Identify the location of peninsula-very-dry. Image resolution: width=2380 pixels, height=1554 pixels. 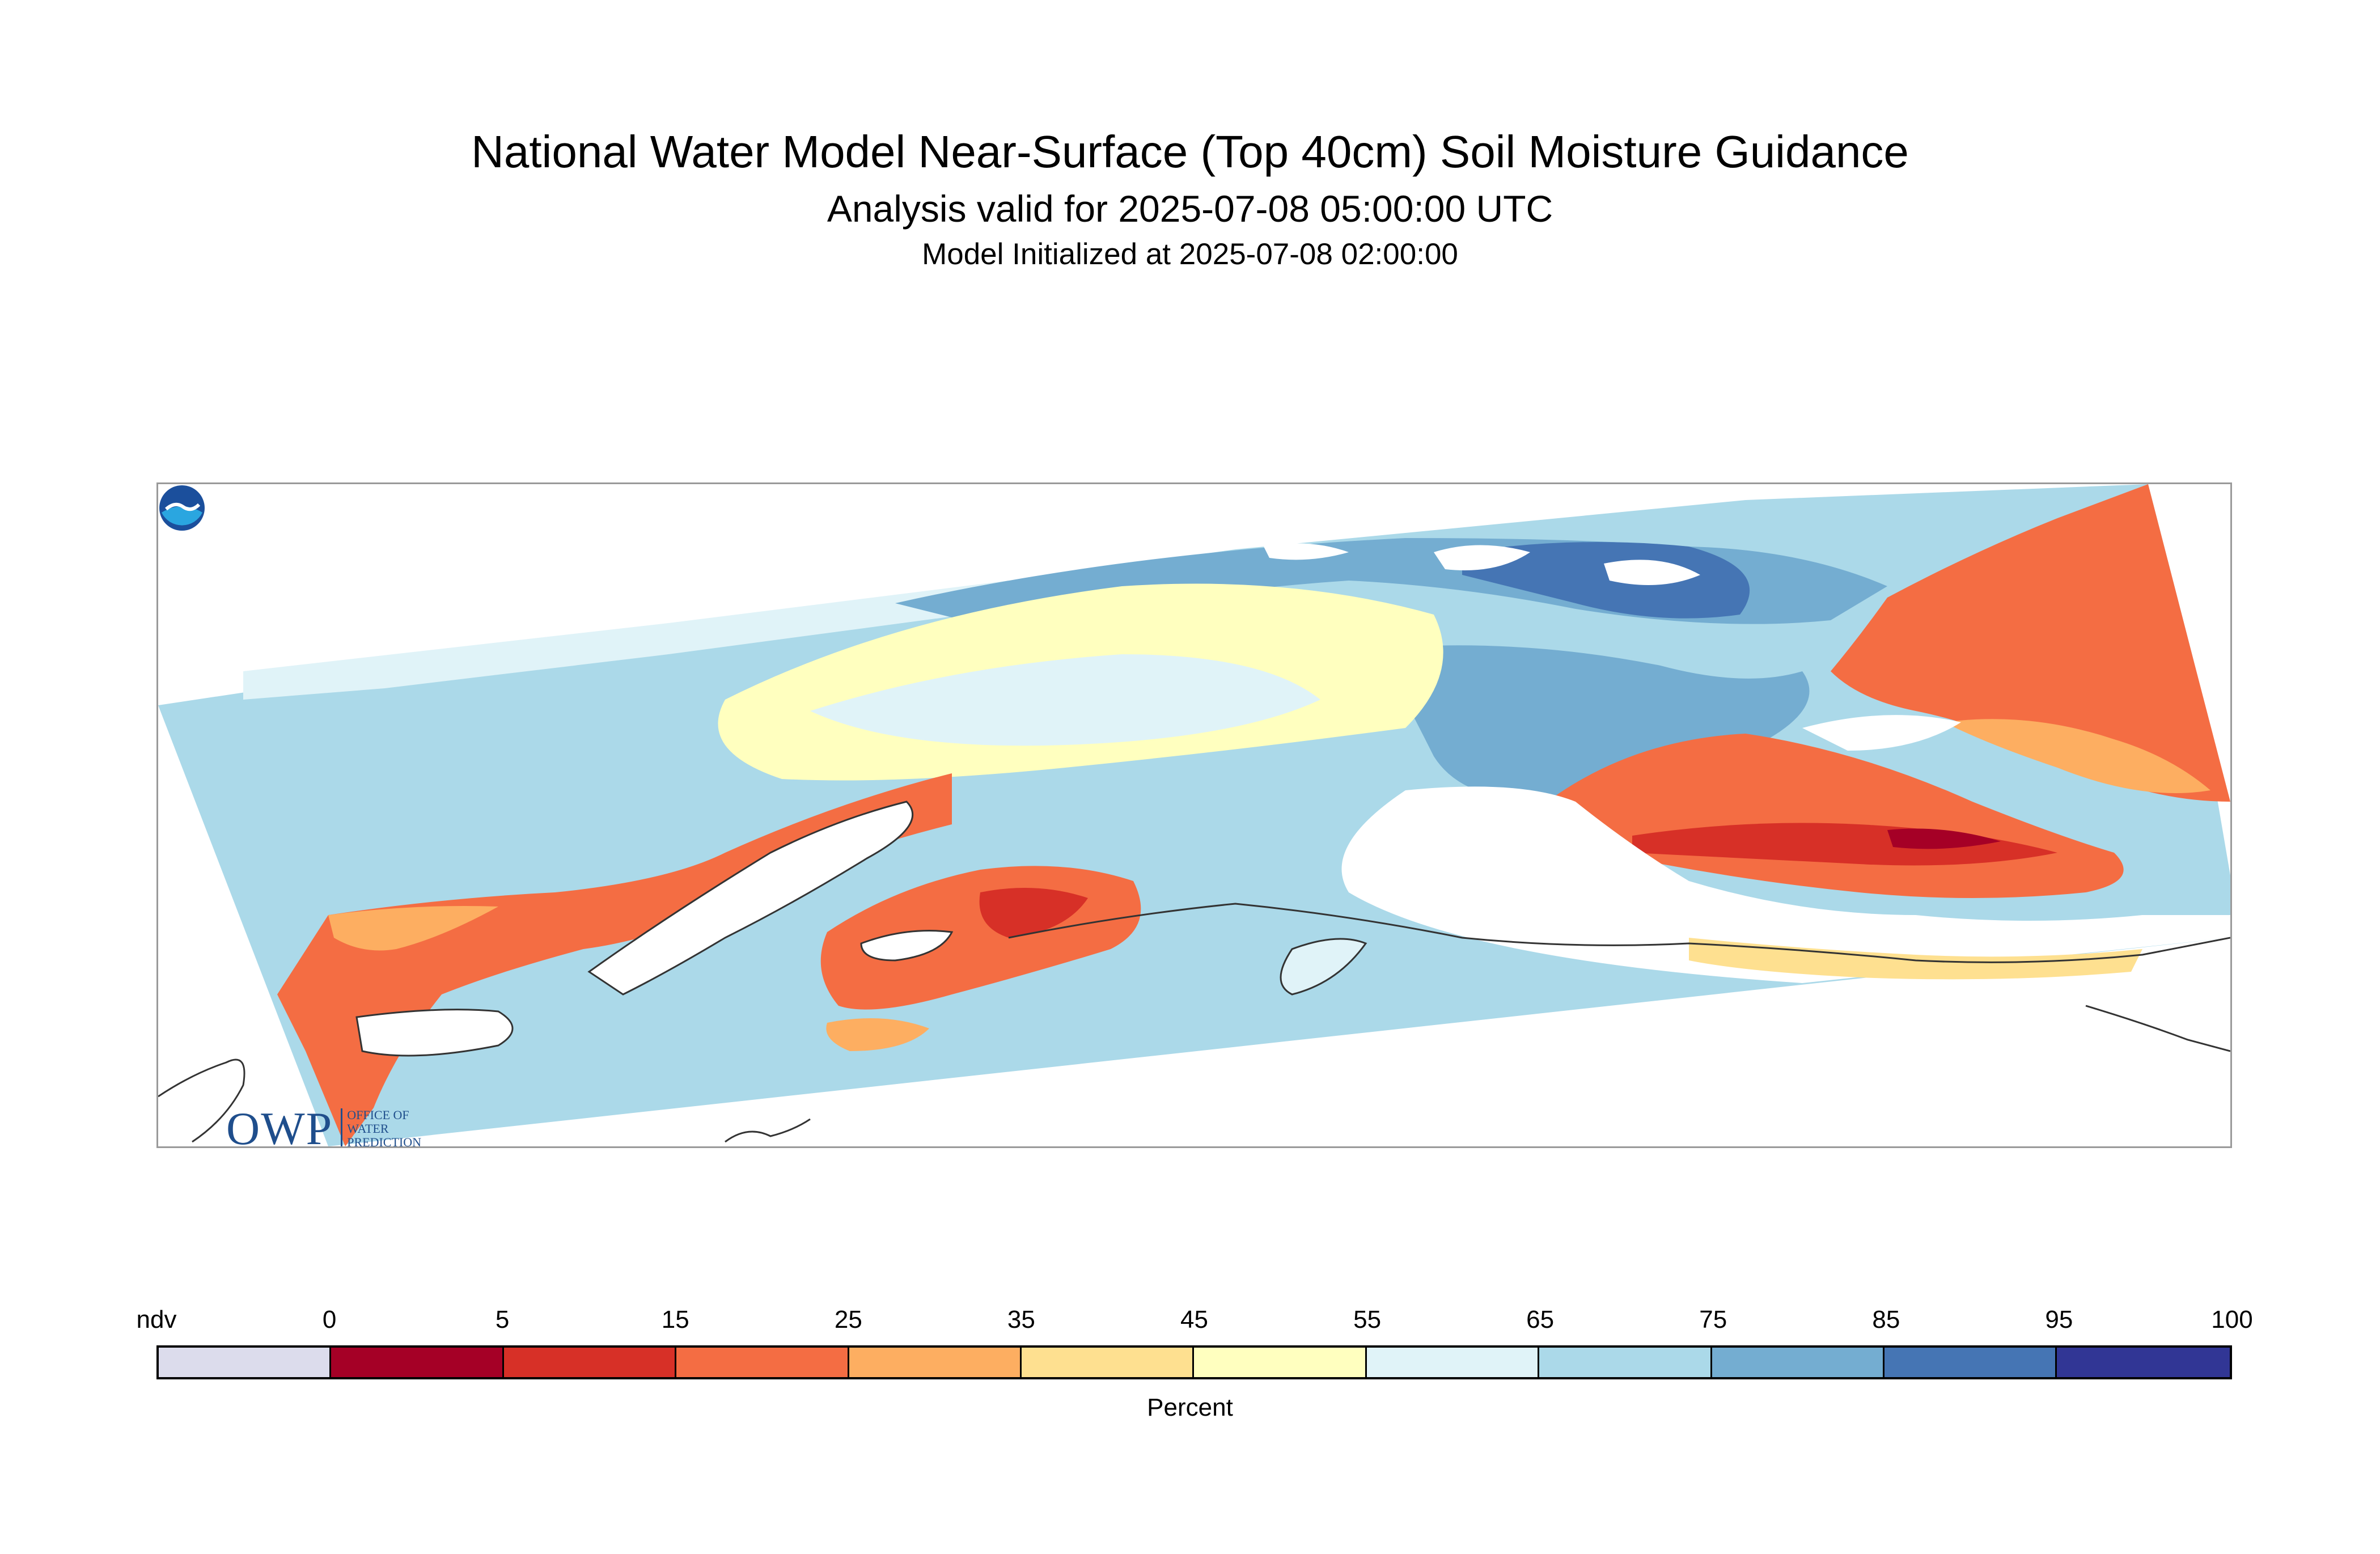
(1033, 913).